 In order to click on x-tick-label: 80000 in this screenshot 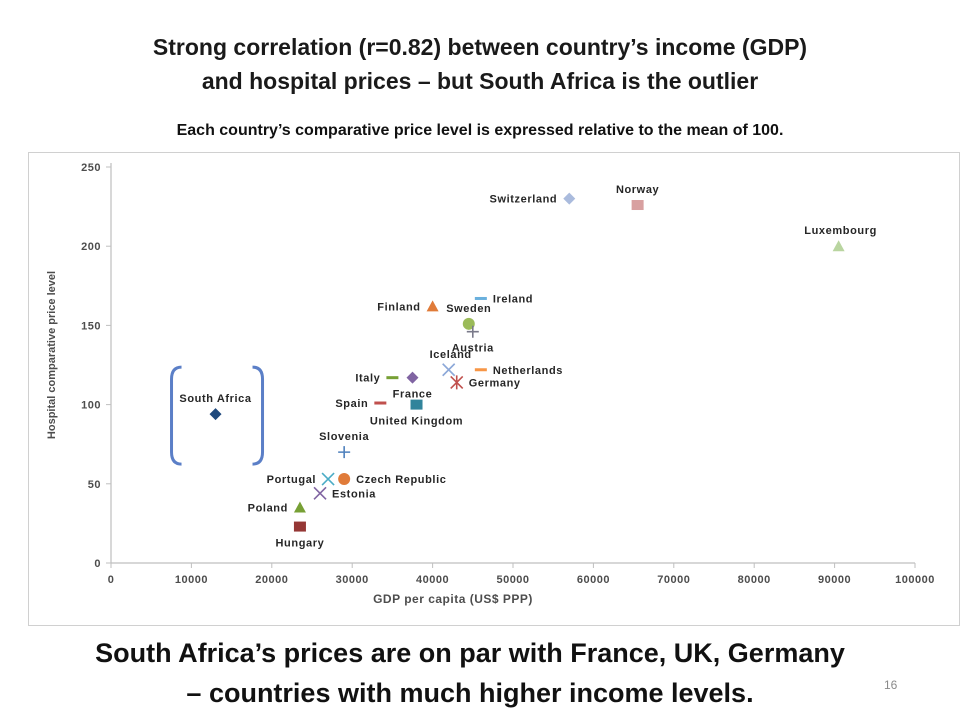, I will do `click(754, 580)`.